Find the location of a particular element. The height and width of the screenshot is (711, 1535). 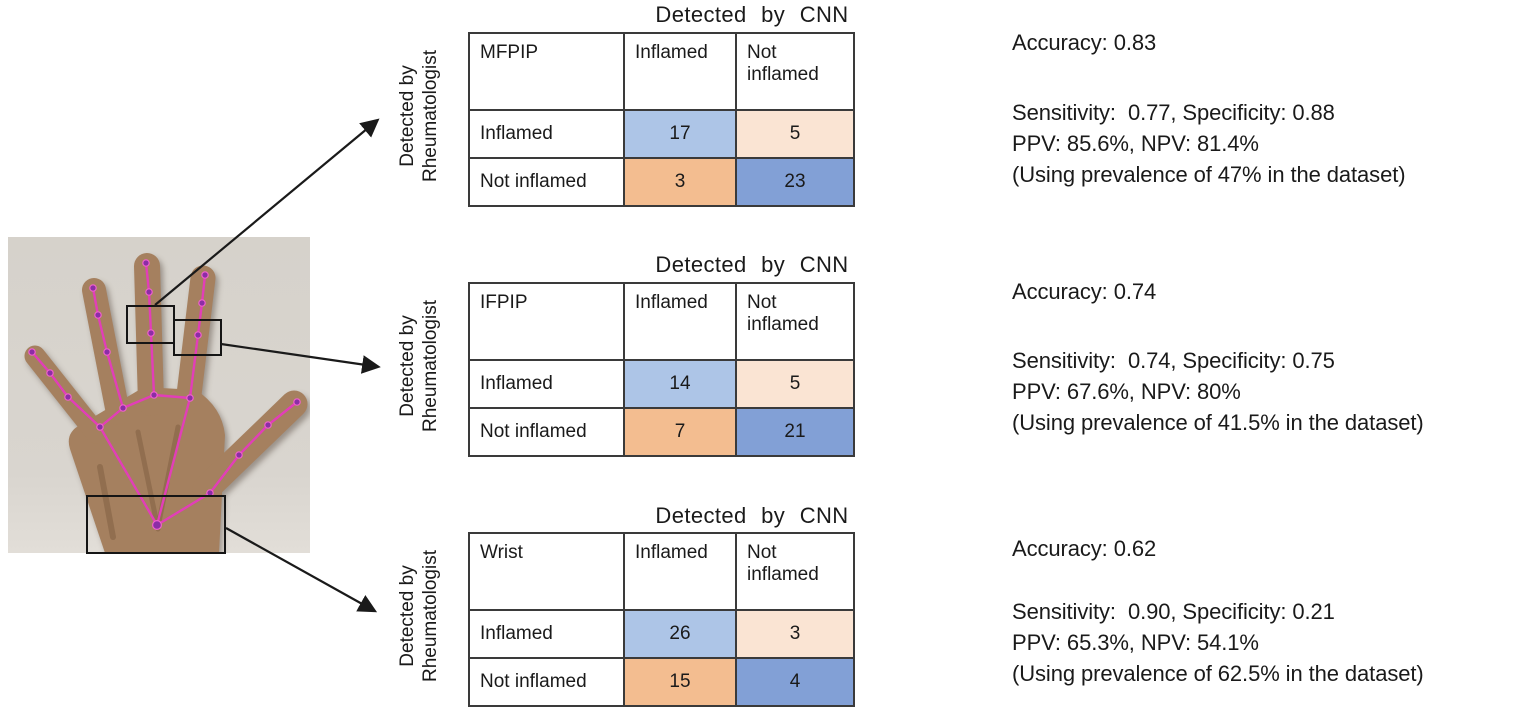

ppv-npv-text: PPV: 85.6%, NPV: 81.4% is located at coordinates (1135, 143).